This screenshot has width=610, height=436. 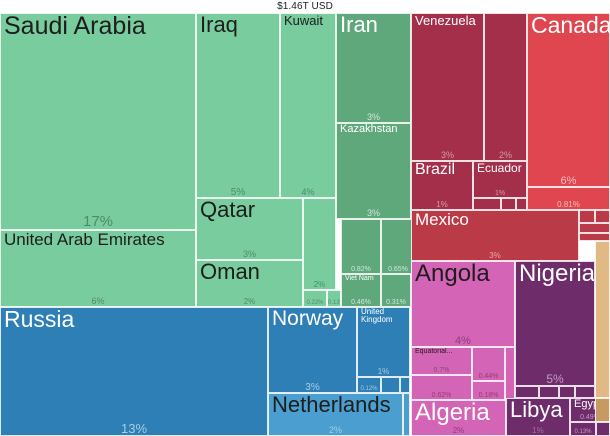 What do you see at coordinates (369, 389) in the screenshot?
I see `treemap-cell-percent: 0.12%` at bounding box center [369, 389].